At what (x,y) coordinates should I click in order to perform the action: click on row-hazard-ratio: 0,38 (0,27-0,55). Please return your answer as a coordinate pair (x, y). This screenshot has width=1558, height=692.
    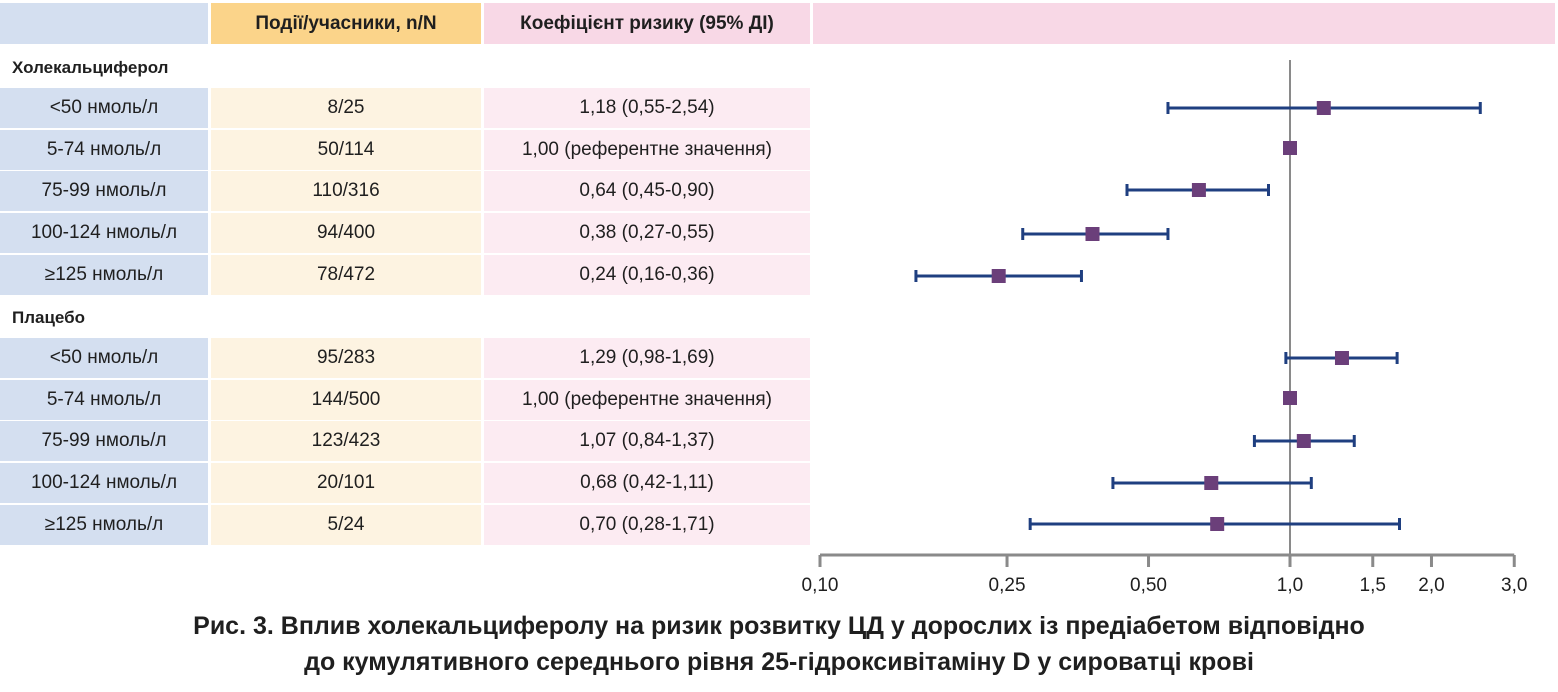
    Looking at the image, I should click on (647, 233).